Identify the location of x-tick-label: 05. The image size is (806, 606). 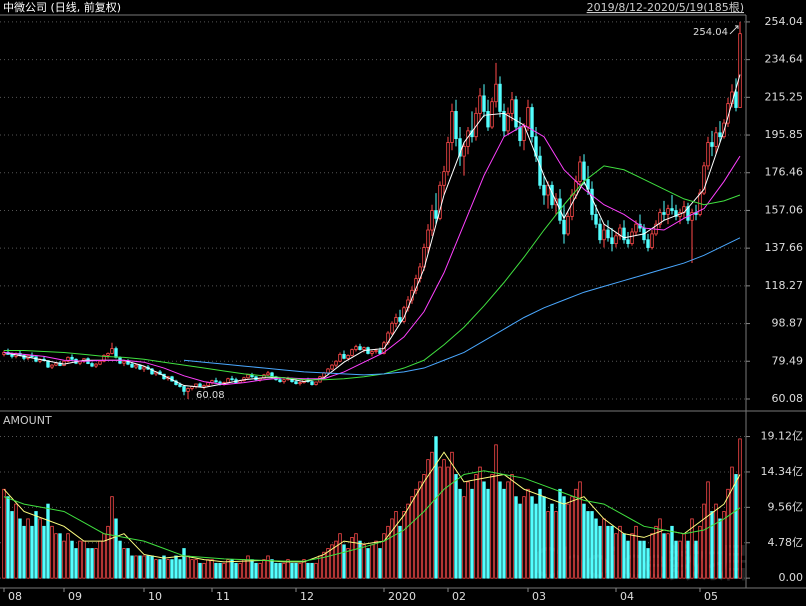
(711, 596).